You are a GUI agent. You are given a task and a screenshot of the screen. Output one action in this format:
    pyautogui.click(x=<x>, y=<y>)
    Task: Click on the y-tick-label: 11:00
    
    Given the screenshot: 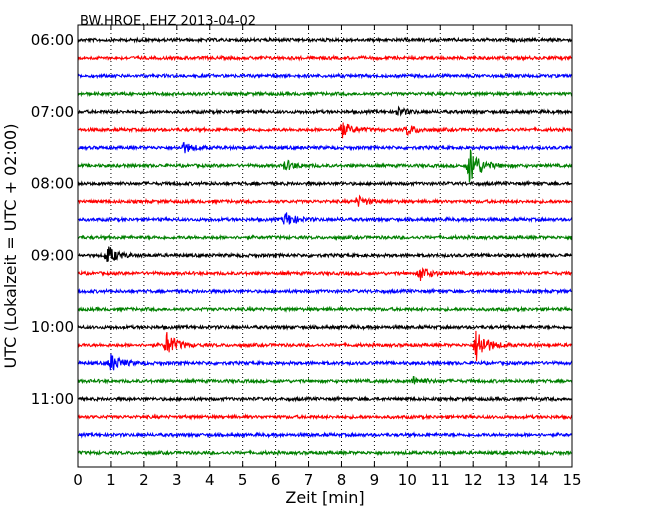 What is the action you would take?
    pyautogui.click(x=52, y=399)
    